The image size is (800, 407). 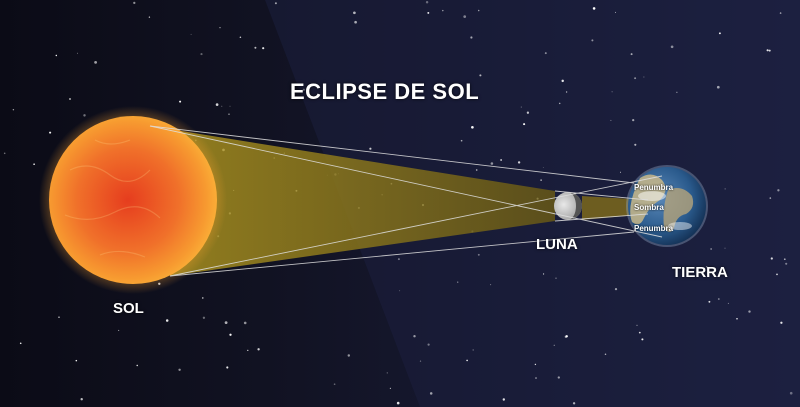 I want to click on penumbra-lower-label: Penumbra, so click(x=654, y=228).